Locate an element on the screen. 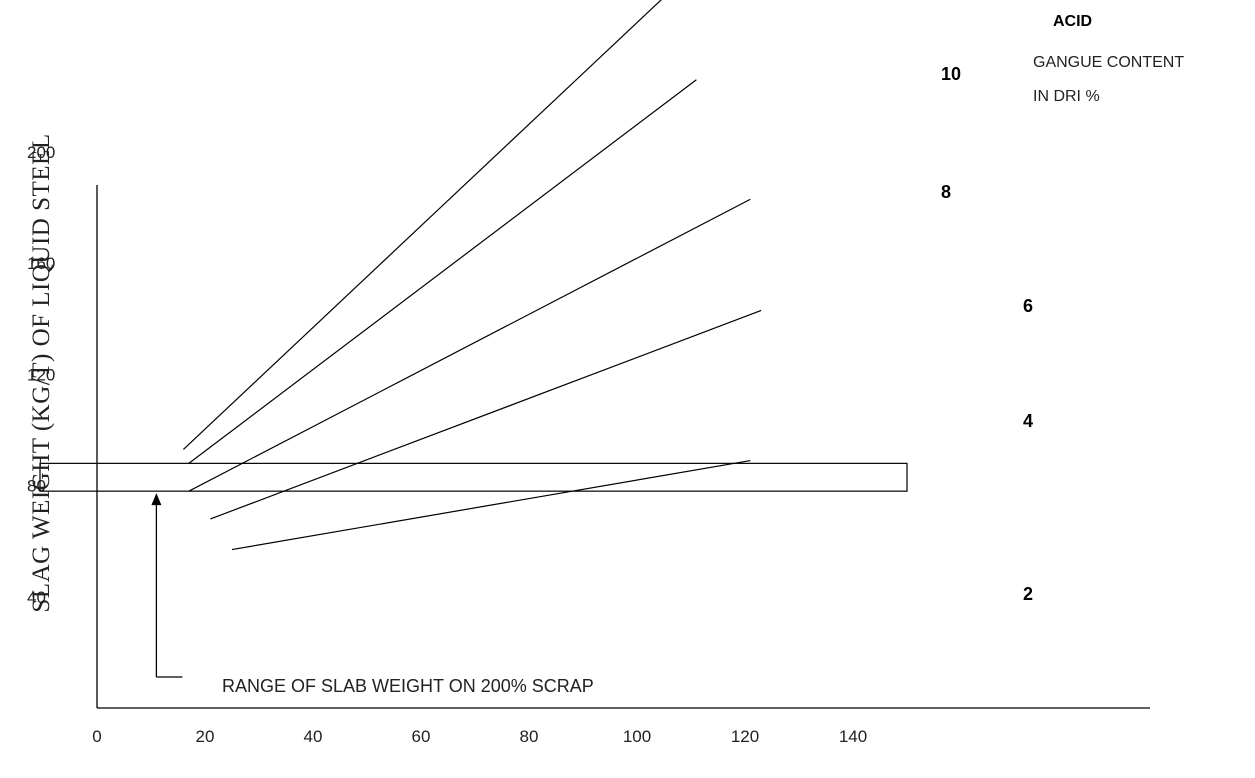 Image resolution: width=1255 pixels, height=778 pixels. x-tick-label: 0 is located at coordinates (96, 736).